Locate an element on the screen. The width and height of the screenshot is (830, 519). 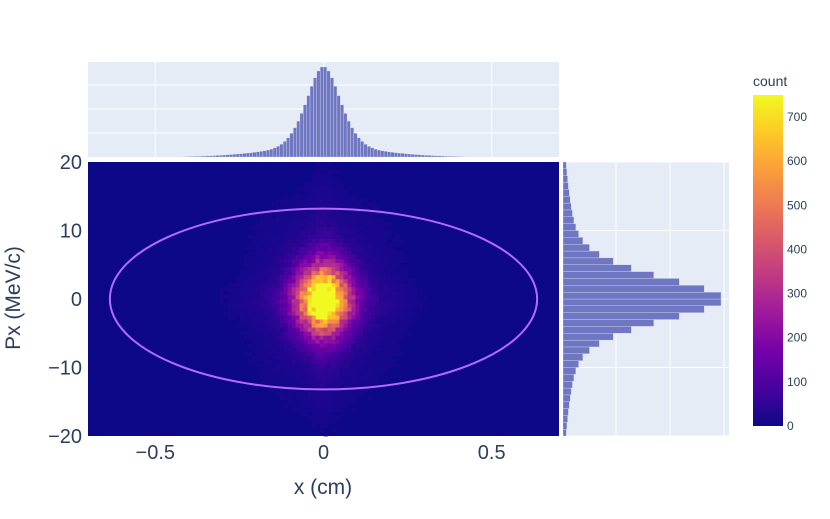
x-tick-label: 0.5 is located at coordinates (492, 453).